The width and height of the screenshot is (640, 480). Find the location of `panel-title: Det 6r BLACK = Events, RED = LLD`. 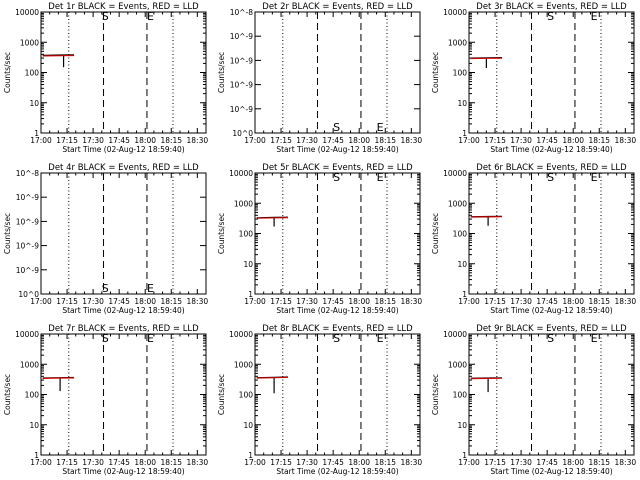

panel-title: Det 6r BLACK = Events, RED = LLD is located at coordinates (551, 168).